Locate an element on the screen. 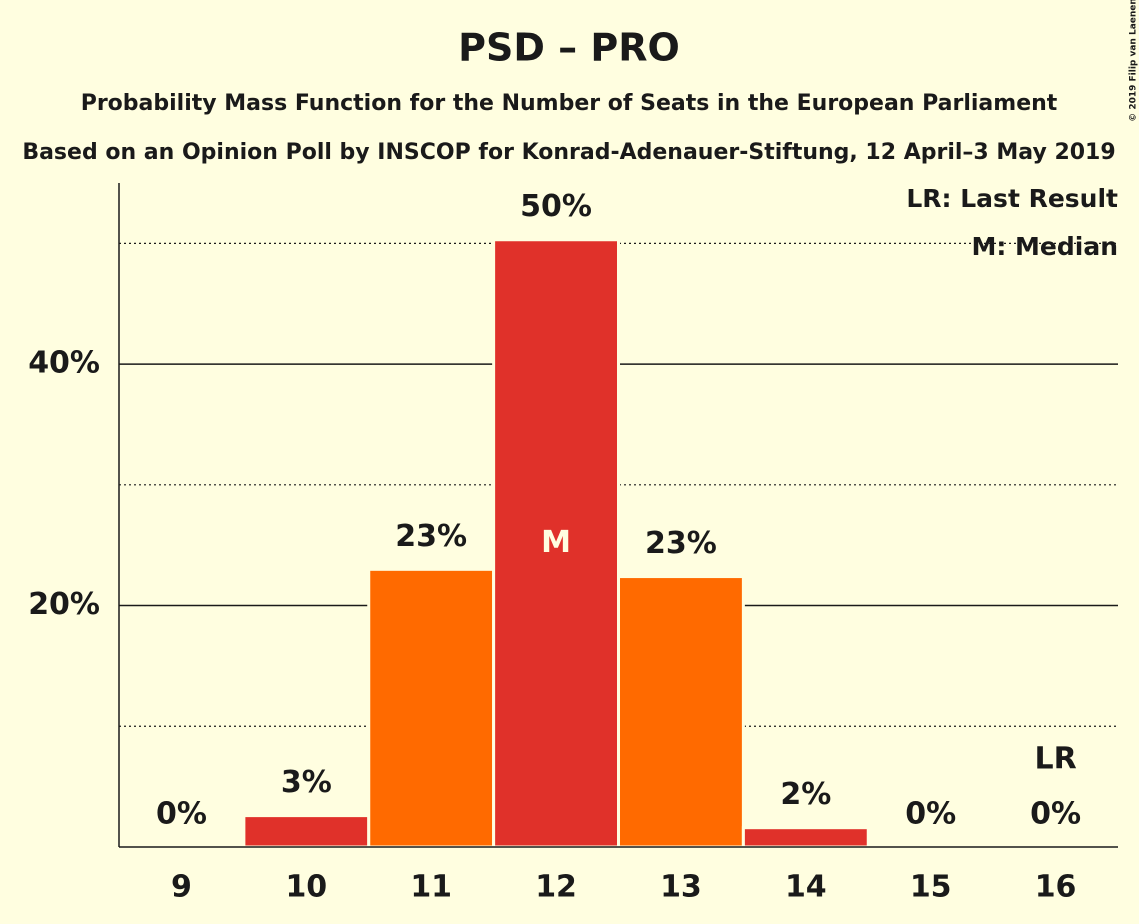 The image size is (1139, 924). x-tick-label: 9 is located at coordinates (181, 887).